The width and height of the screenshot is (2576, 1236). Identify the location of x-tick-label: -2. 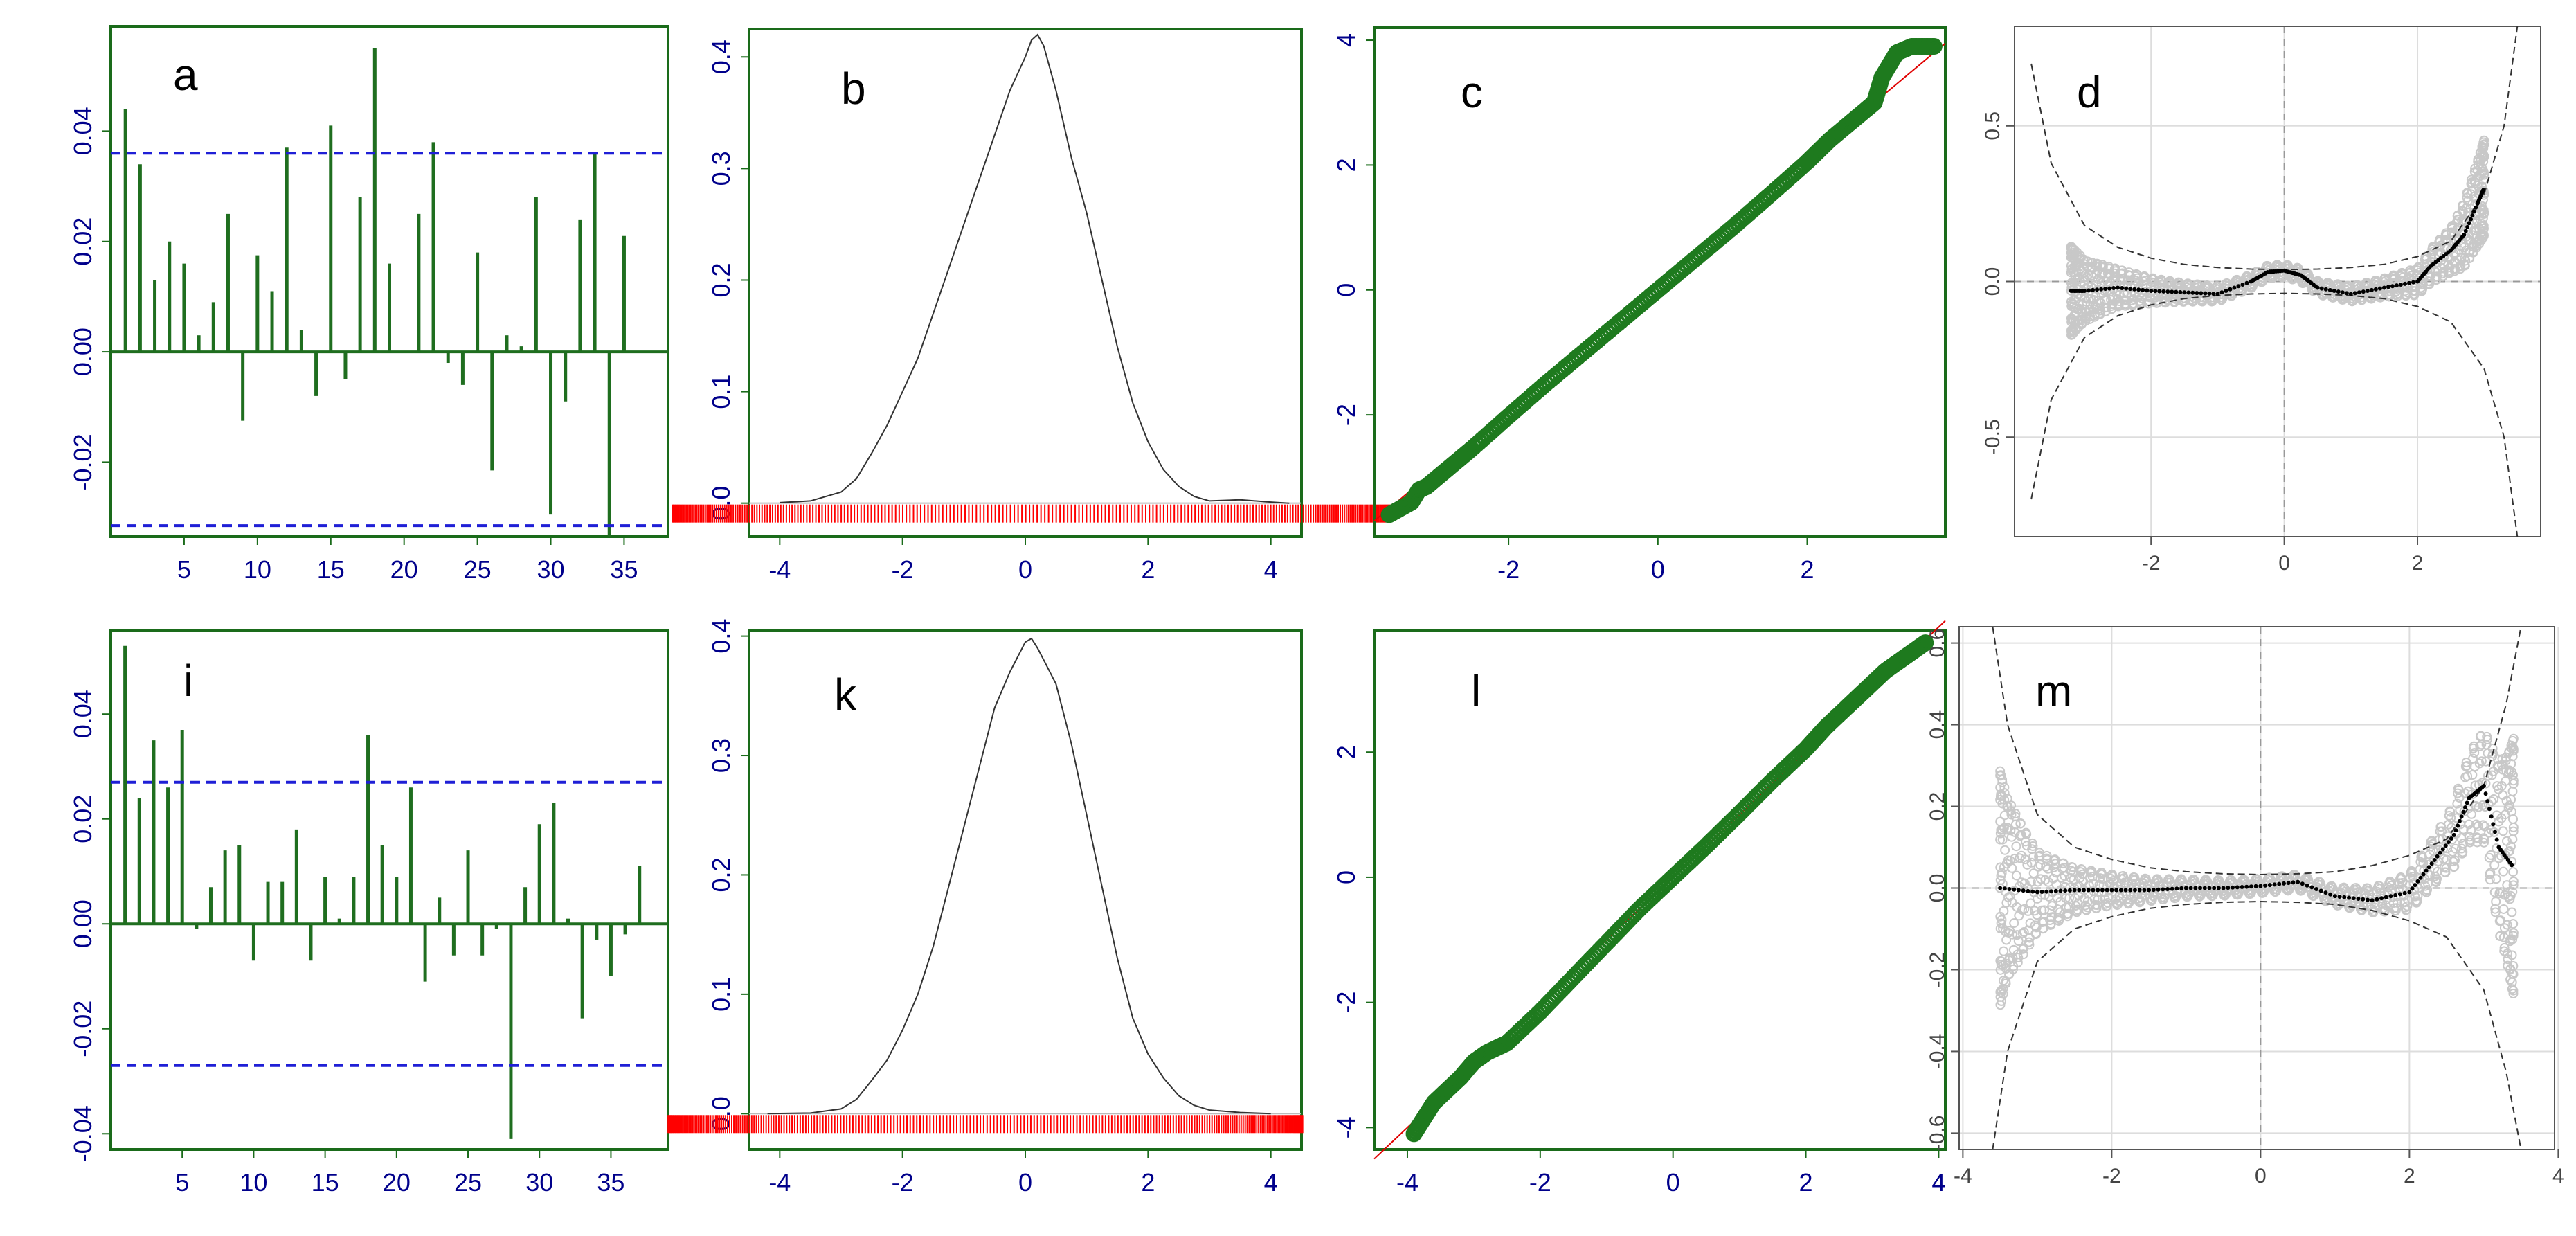
(1540, 1182).